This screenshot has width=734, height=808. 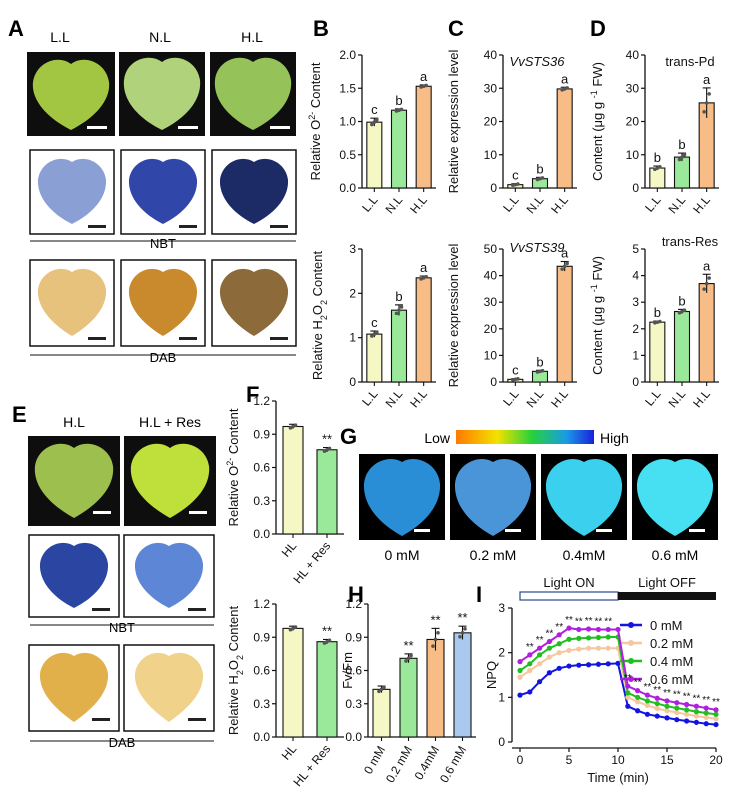 What do you see at coordinates (559, 627) in the screenshot?
I see `I-sig-4: **` at bounding box center [559, 627].